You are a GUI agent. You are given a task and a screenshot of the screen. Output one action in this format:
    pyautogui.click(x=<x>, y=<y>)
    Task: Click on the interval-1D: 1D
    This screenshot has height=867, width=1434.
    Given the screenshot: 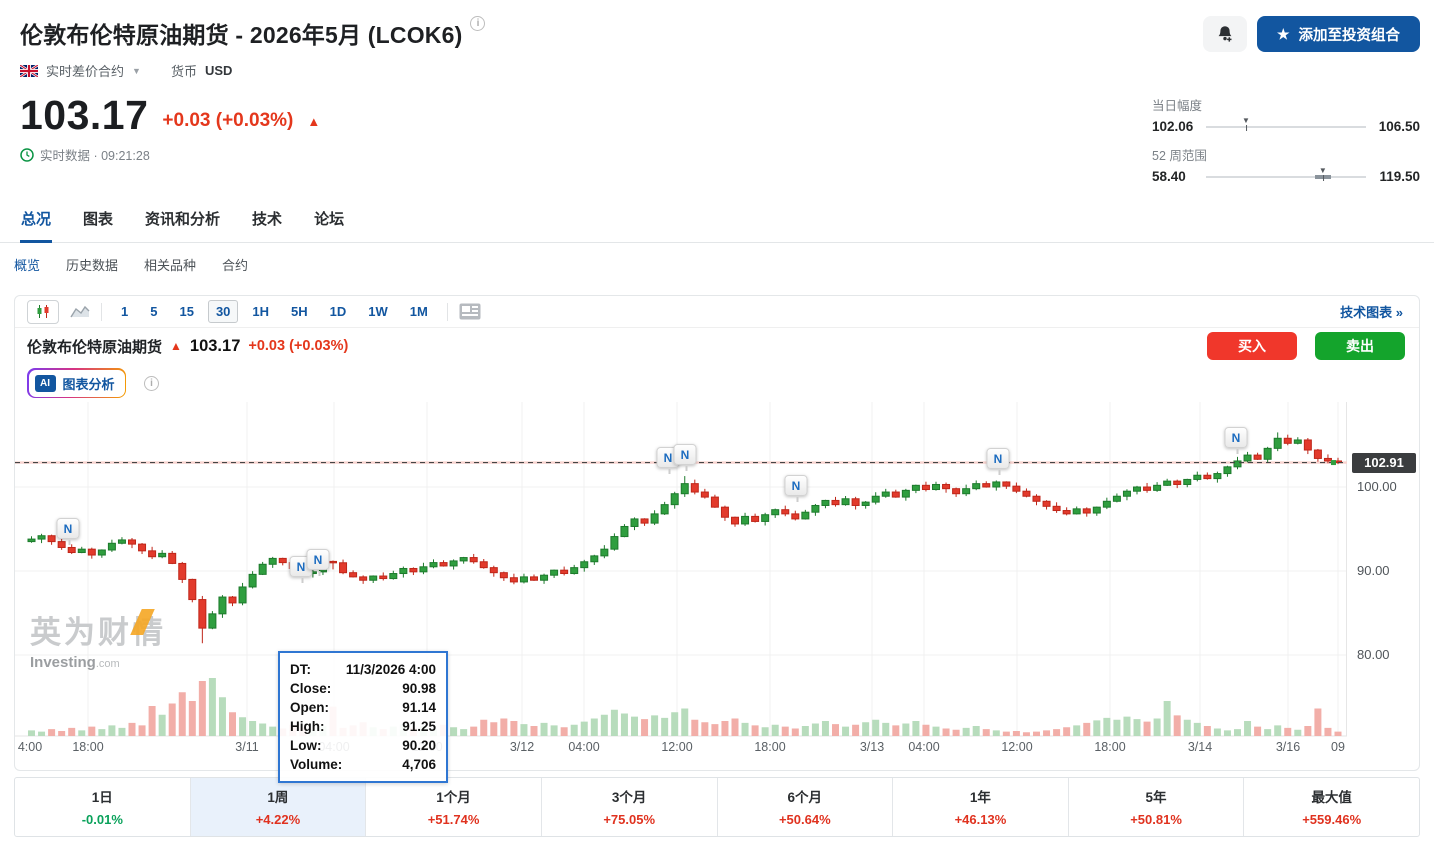 What is the action you would take?
    pyautogui.click(x=338, y=311)
    